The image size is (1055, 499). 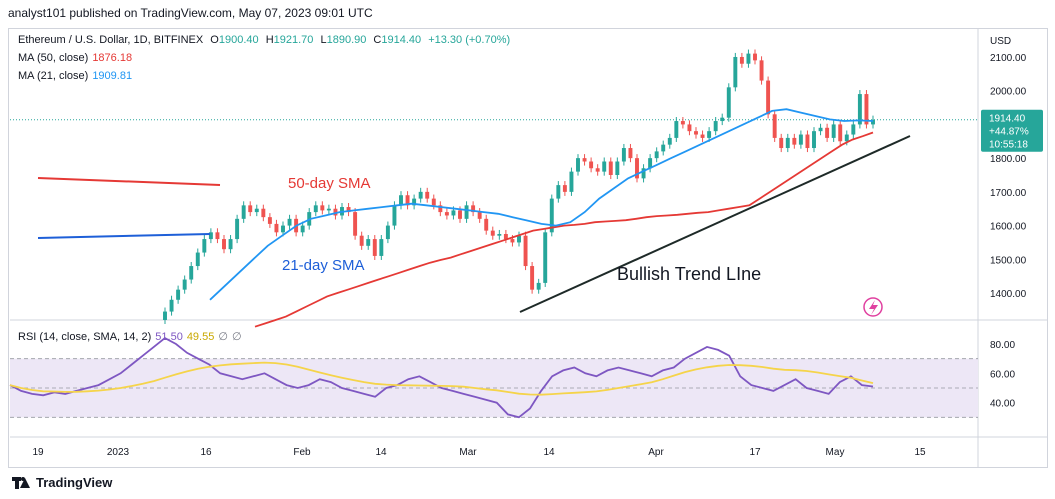 I want to click on footer-brand: TradingView, so click(x=74, y=482).